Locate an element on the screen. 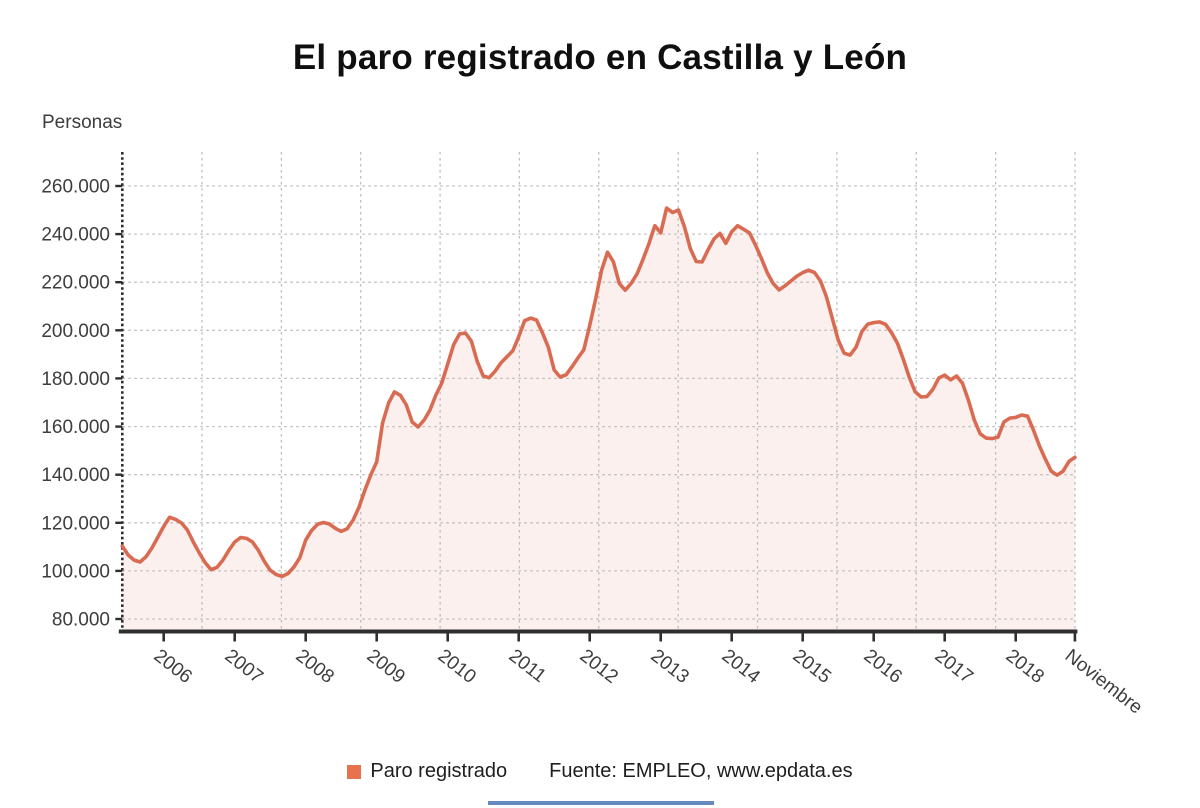 The image size is (1200, 808). svg-text: 2007 is located at coordinates (244, 666).